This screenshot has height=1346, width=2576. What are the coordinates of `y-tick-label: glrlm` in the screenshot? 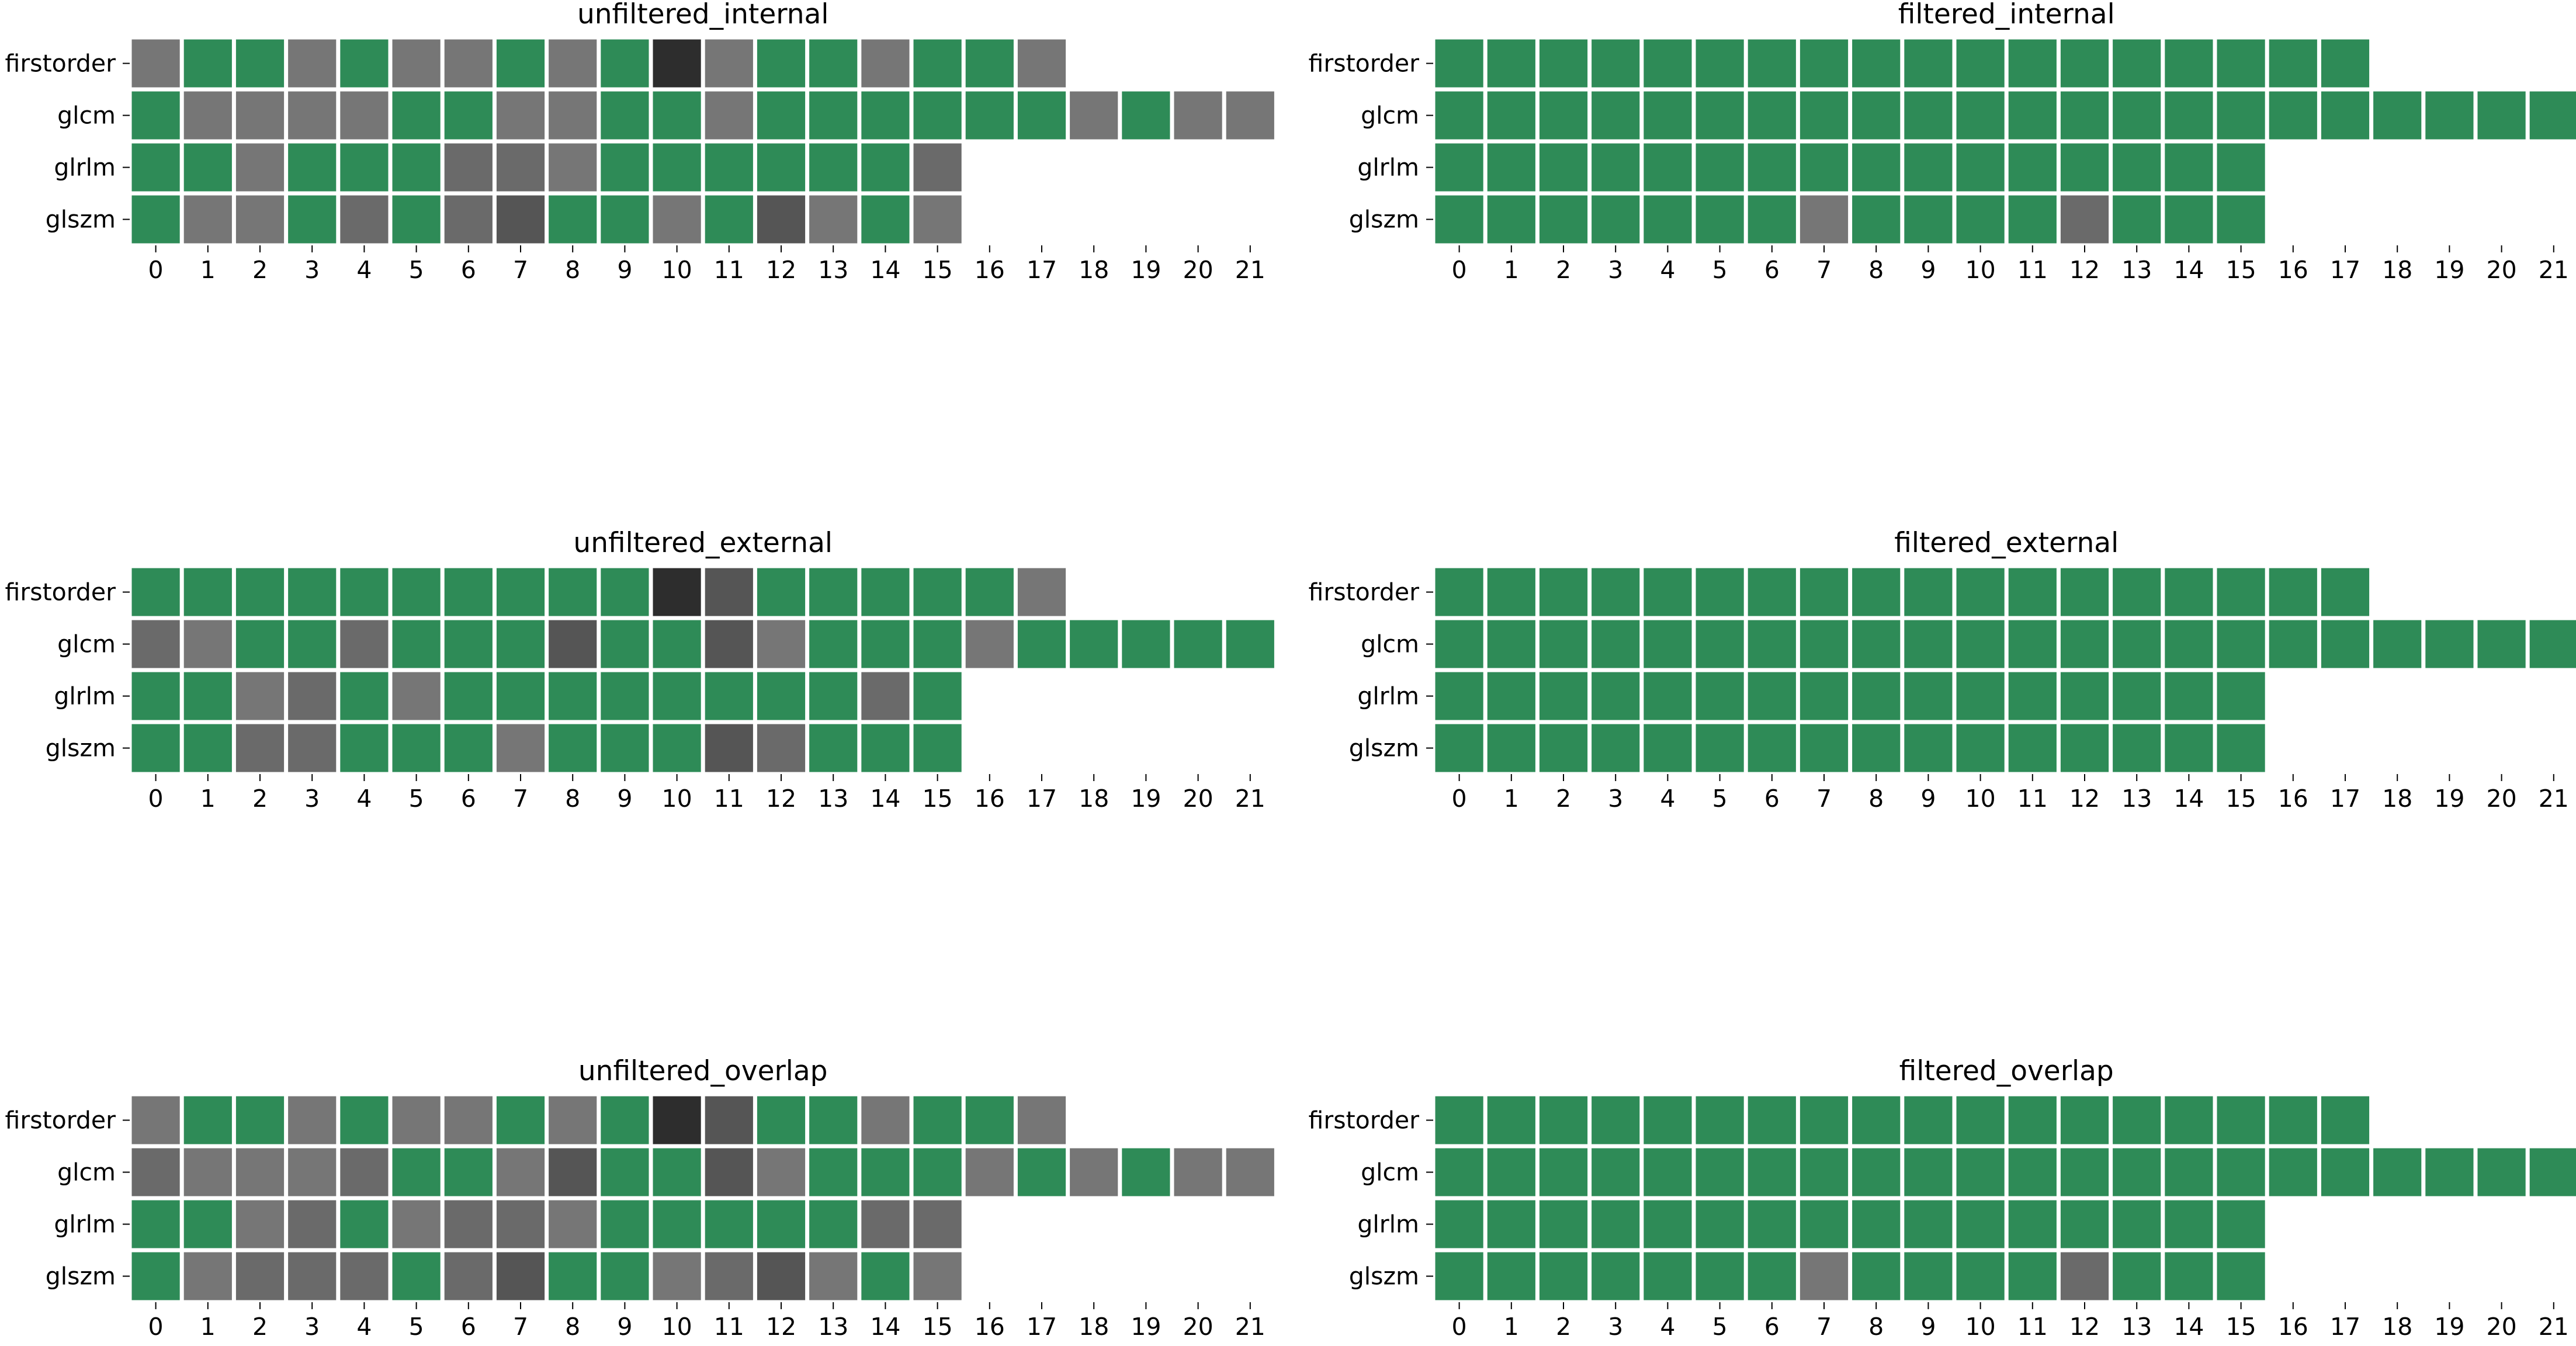 It's located at (1388, 168).